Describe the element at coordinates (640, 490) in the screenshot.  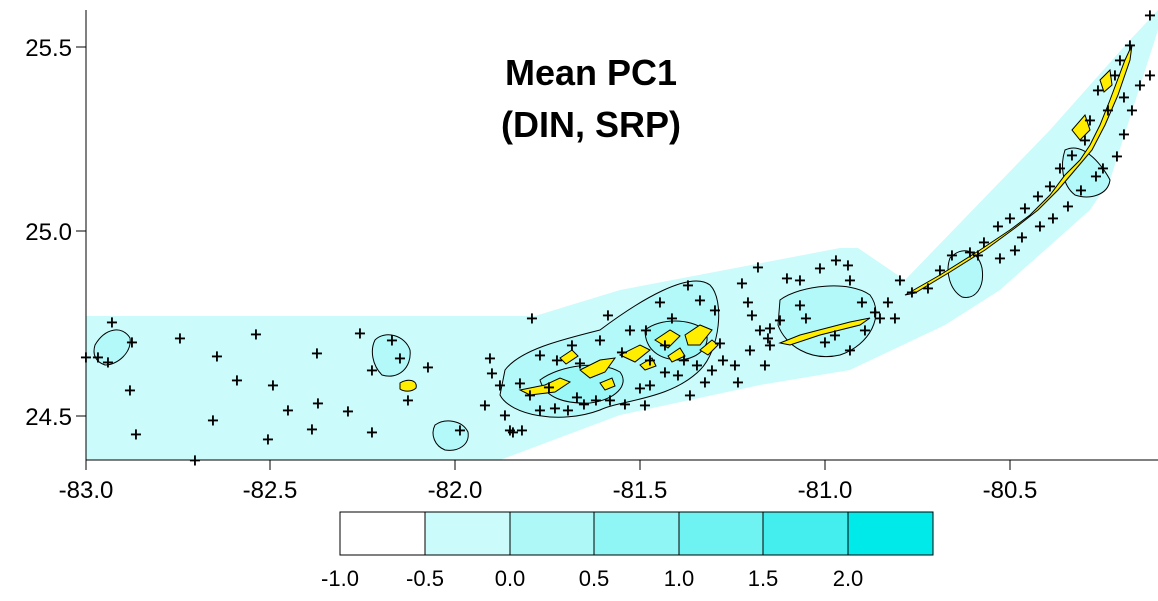
I see `x-tick-label: -81.5` at that location.